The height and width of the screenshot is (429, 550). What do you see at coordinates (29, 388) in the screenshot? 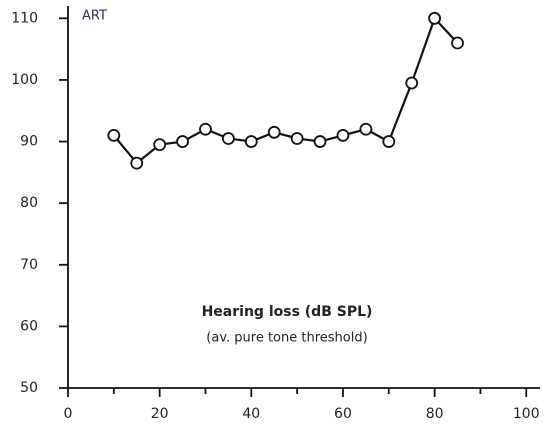
I see `y-tick-label: 50` at bounding box center [29, 388].